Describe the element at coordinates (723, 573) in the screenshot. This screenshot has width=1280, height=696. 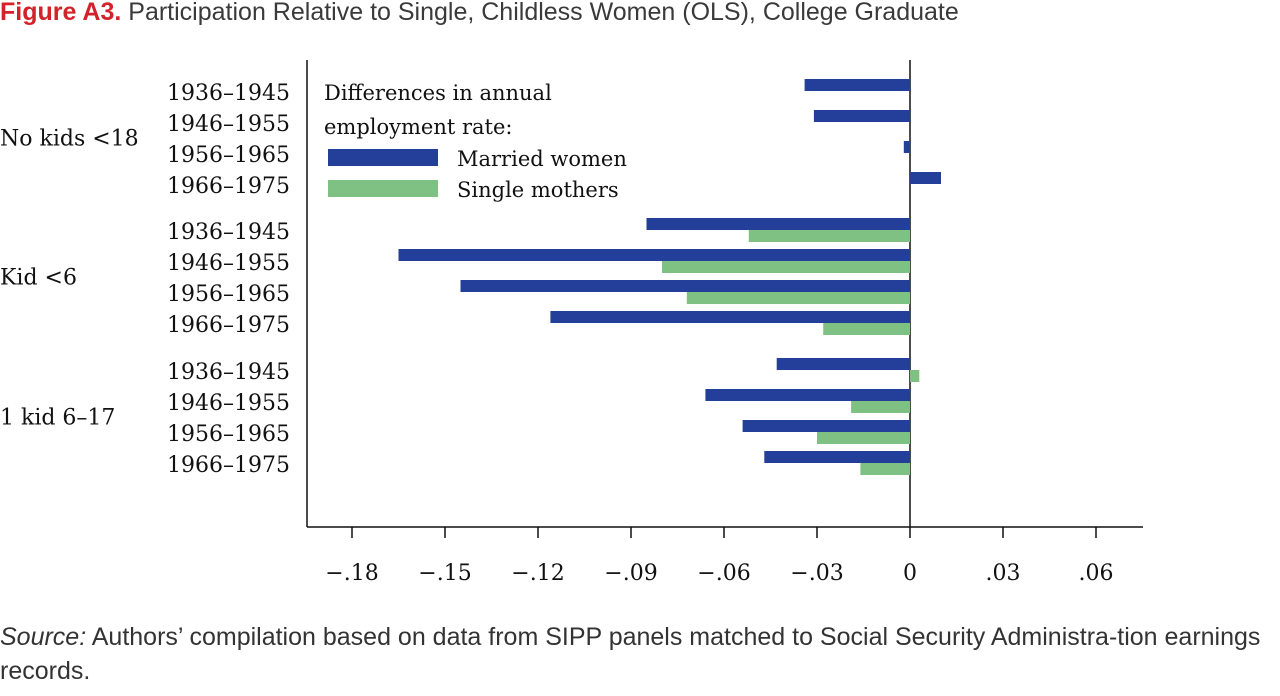
I see `x-tick-label: −.06` at that location.